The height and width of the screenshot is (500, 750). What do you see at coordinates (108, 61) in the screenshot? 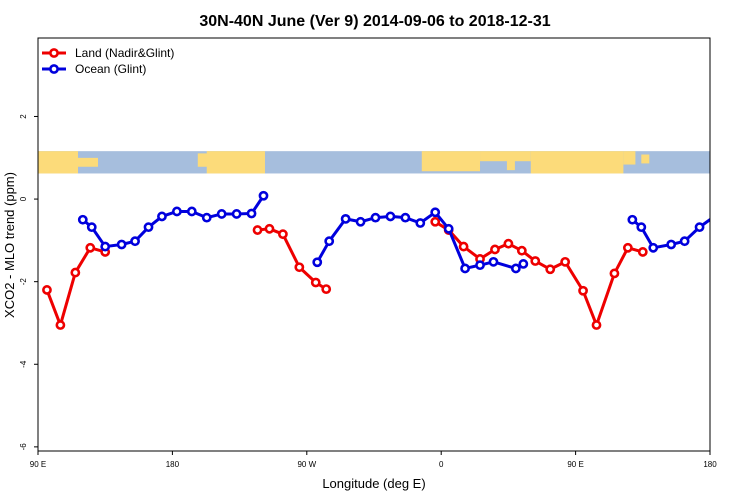
I see `legend: Land (Nadir&Glint) Ocean (Glint)` at bounding box center [108, 61].